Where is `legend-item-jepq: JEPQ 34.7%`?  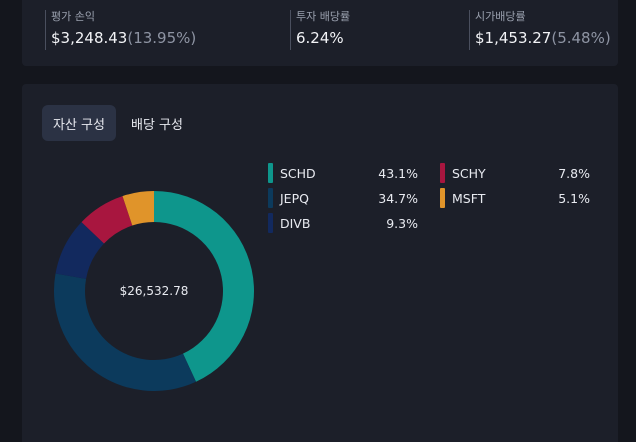 legend-item-jepq: JEPQ 34.7% is located at coordinates (343, 198).